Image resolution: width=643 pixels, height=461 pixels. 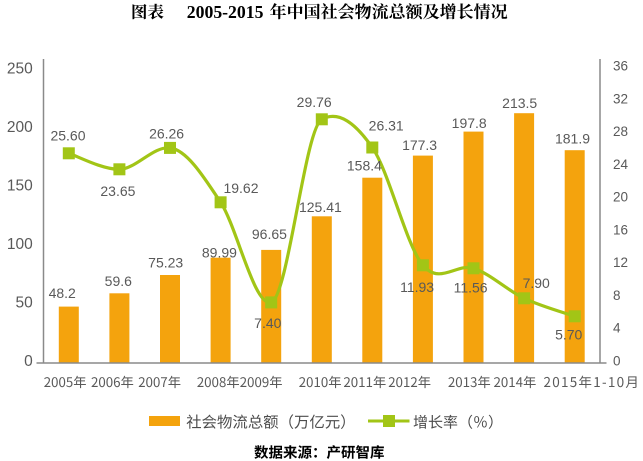 What do you see at coordinates (62, 293) in the screenshot?
I see `svg-text: 48.2` at bounding box center [62, 293].